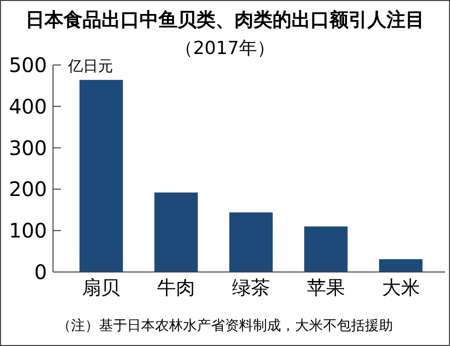  I want to click on x-tick-label: 大米, so click(401, 288).